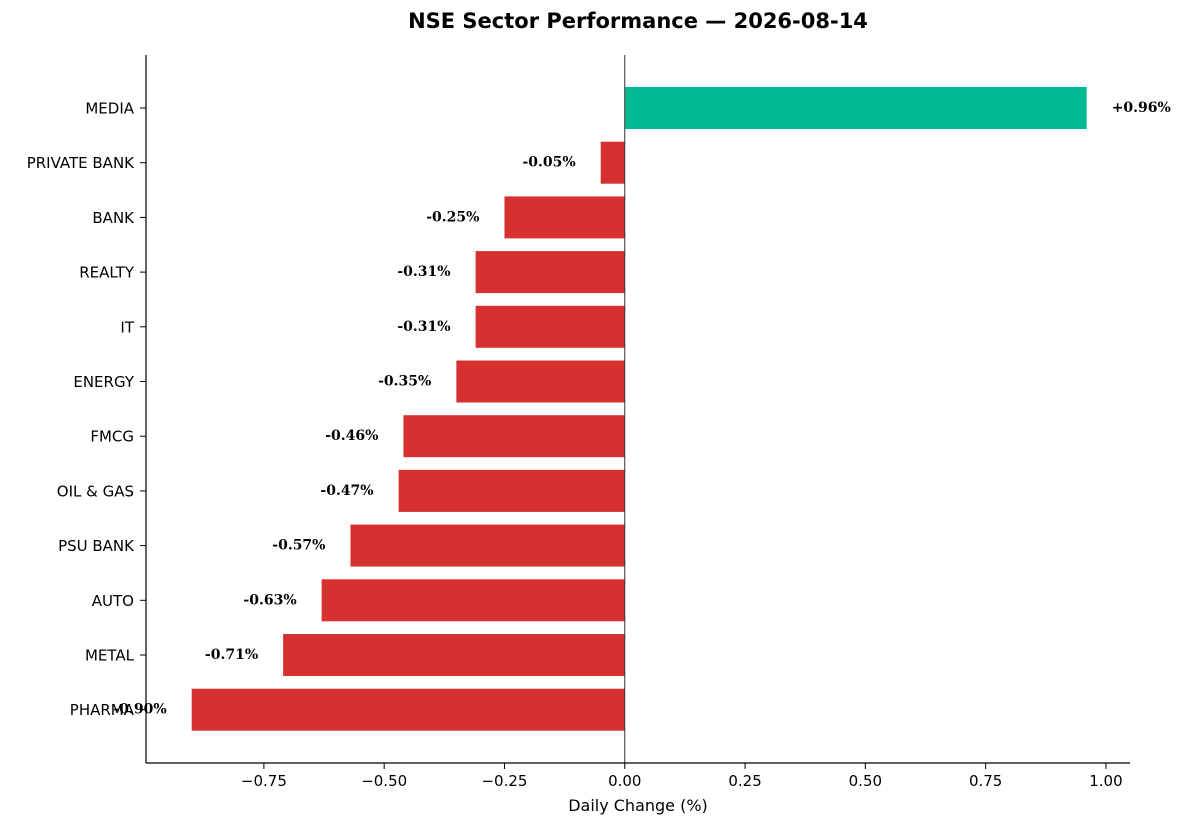 This screenshot has height=828, width=1185. Describe the element at coordinates (548, 163) in the screenshot. I see `value-label-private-bank: -0.05%` at that location.